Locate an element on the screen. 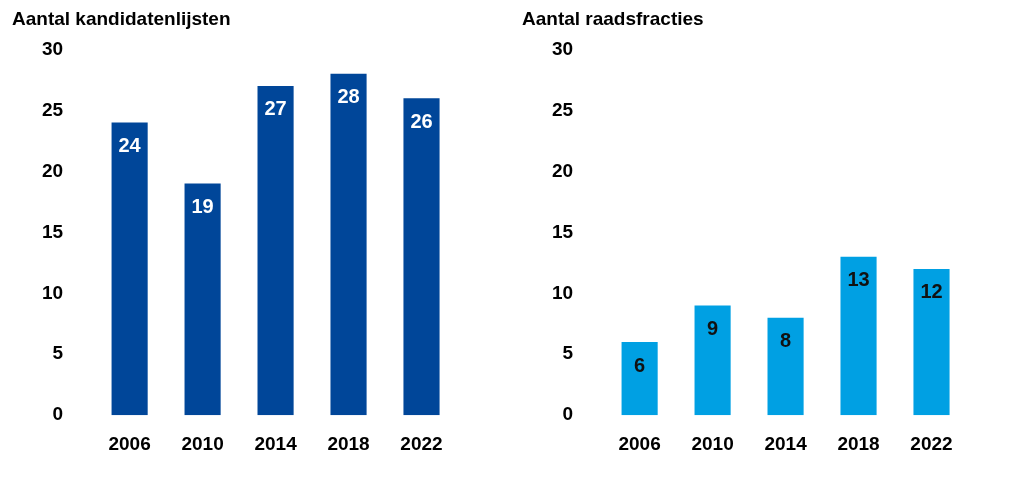  data-label: 9 is located at coordinates (713, 327).